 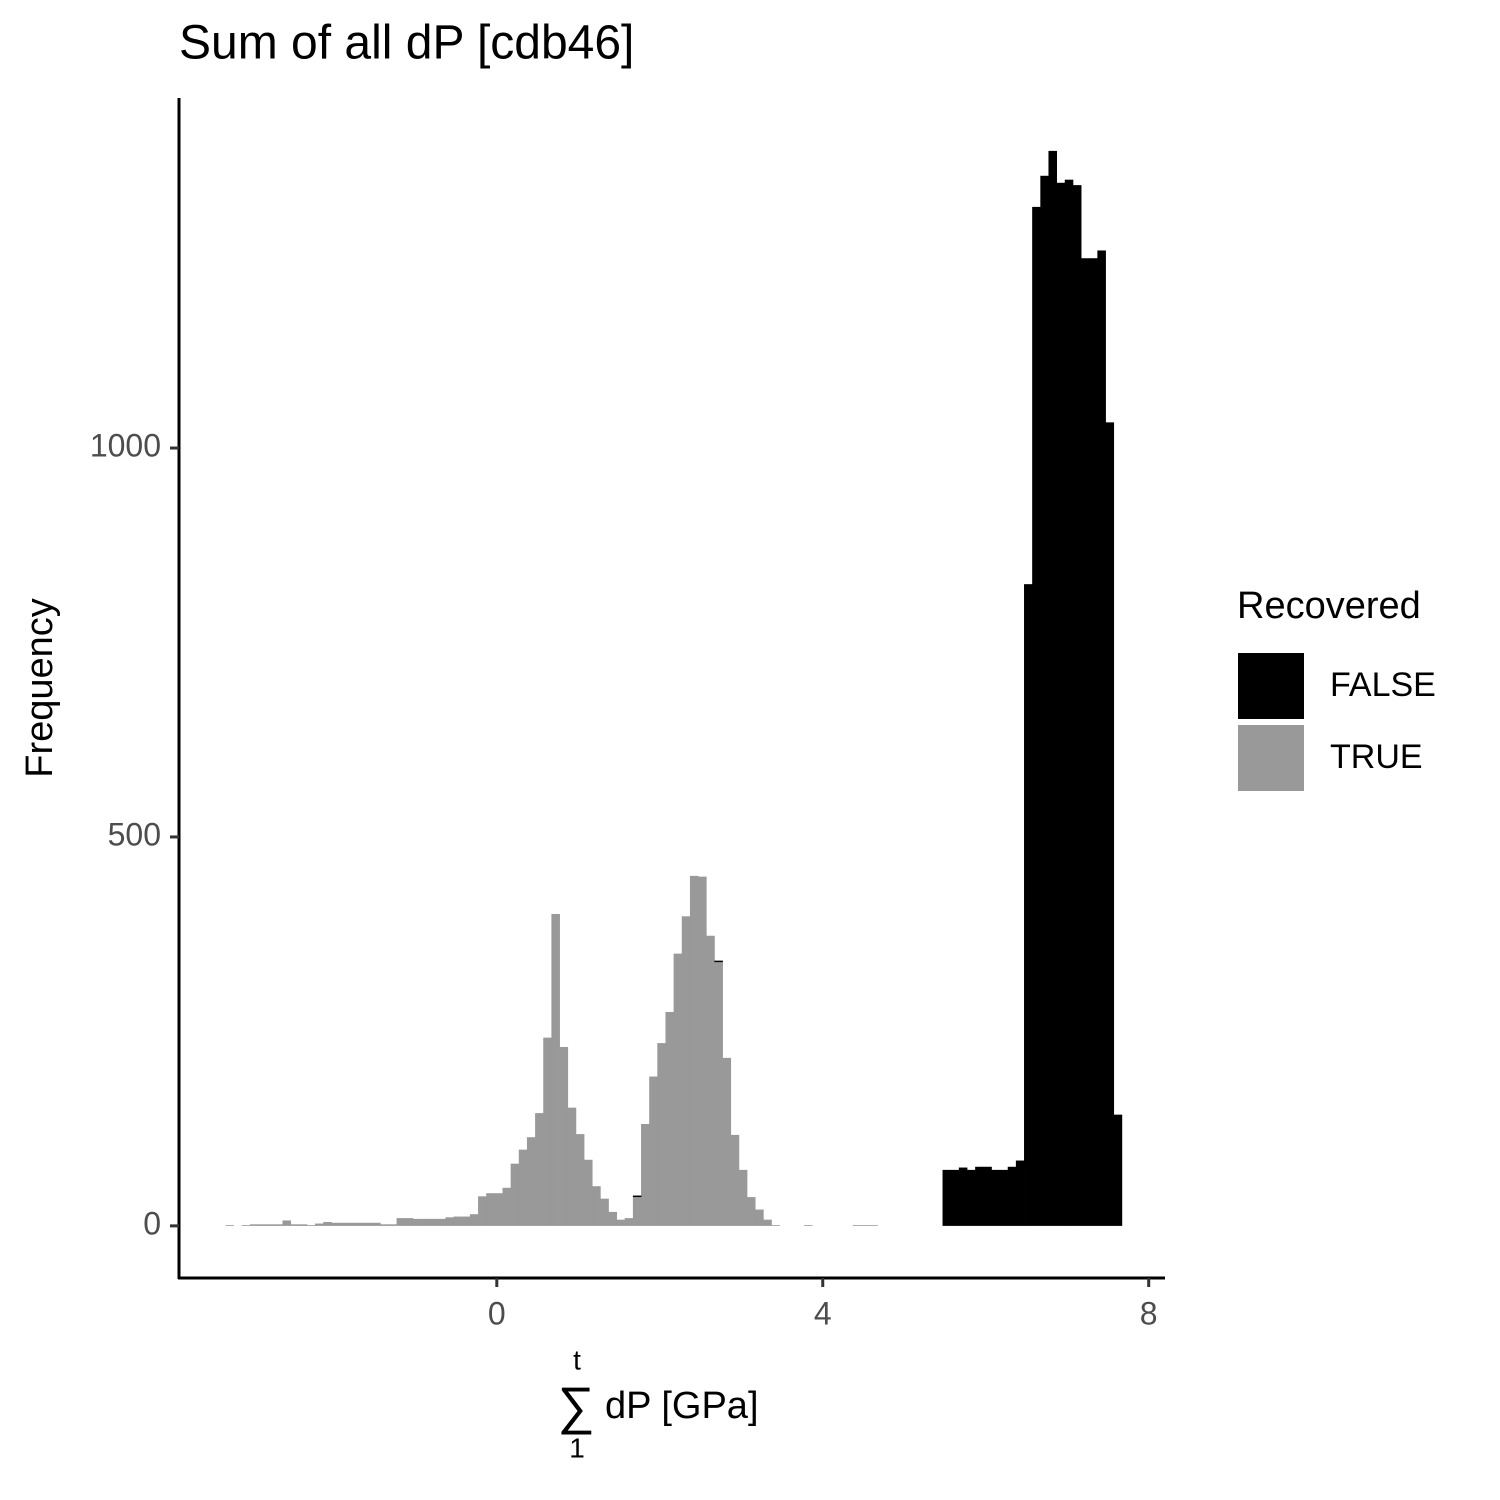 I want to click on legend-label: TRUE, so click(x=1376, y=757).